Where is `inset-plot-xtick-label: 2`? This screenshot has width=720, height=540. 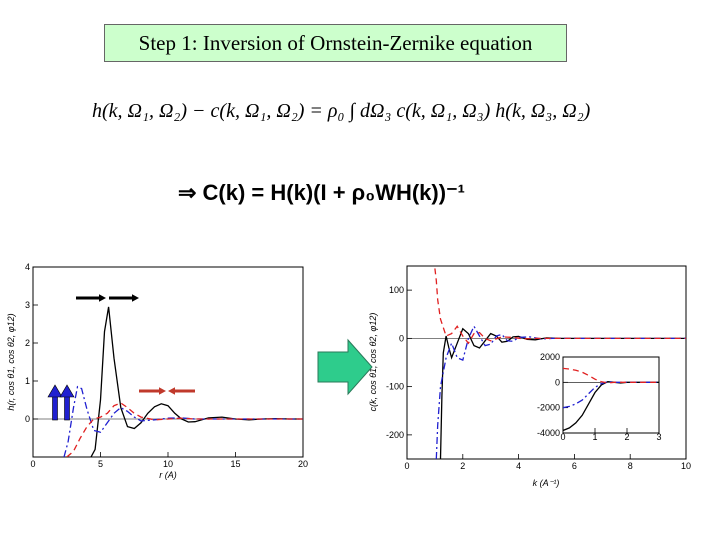 inset-plot-xtick-label: 2 is located at coordinates (626, 437).